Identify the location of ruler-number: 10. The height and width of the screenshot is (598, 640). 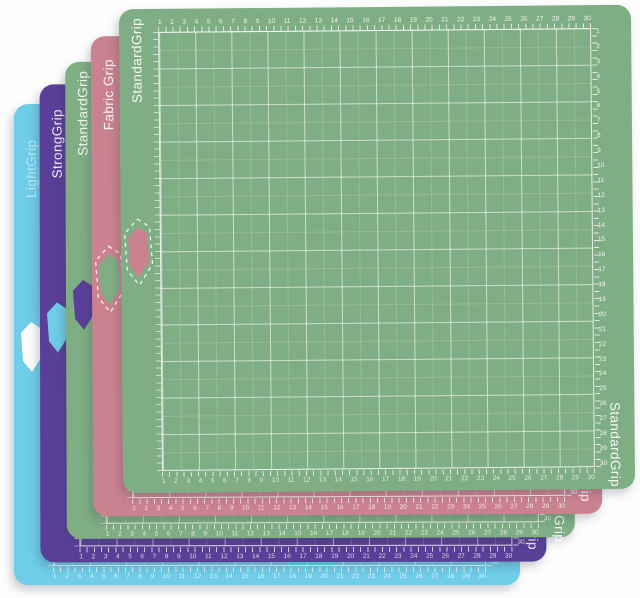
(219, 534).